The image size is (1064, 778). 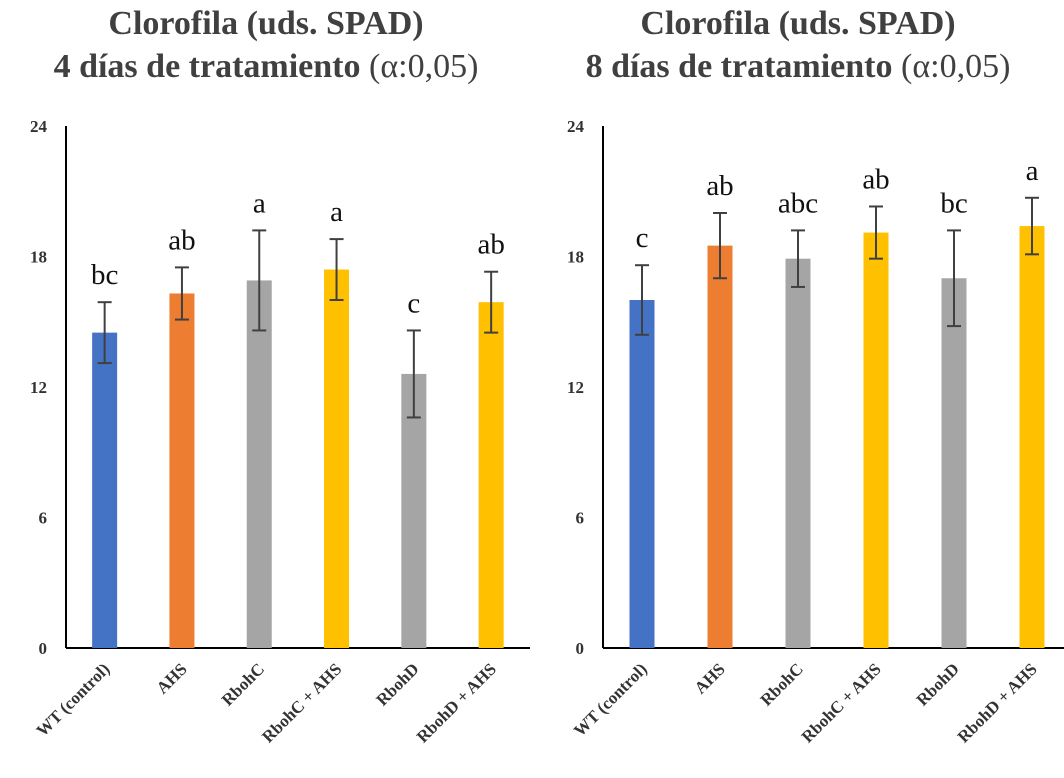 What do you see at coordinates (739, 66) in the screenshot?
I see `chart-title-period: 8 días de tratamiento` at bounding box center [739, 66].